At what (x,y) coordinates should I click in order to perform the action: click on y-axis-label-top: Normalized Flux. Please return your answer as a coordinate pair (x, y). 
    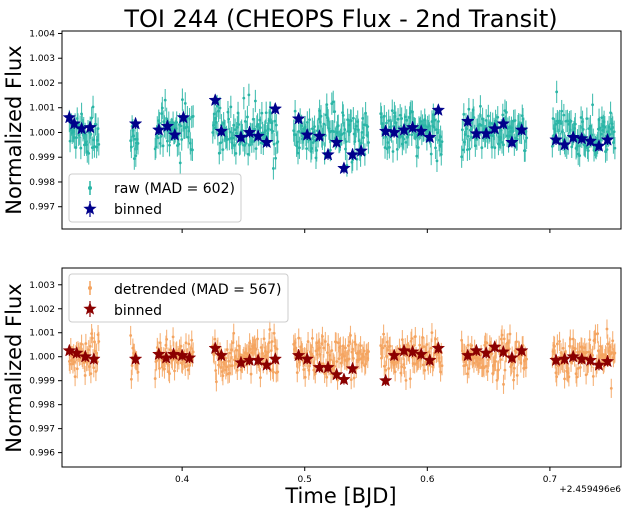
    Looking at the image, I should click on (14, 129).